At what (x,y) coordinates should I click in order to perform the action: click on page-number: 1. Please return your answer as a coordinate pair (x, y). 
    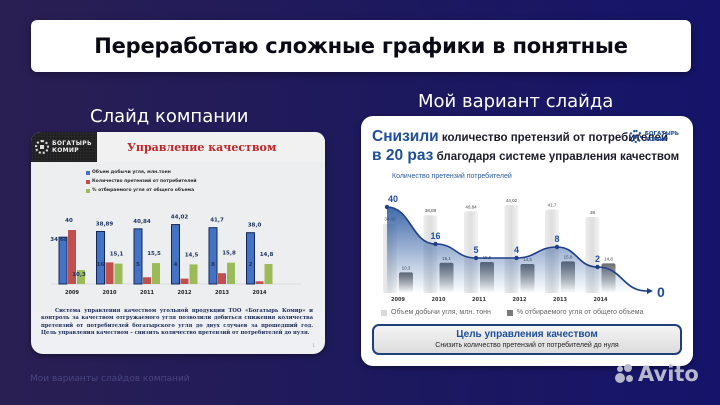
    Looking at the image, I should click on (313, 345).